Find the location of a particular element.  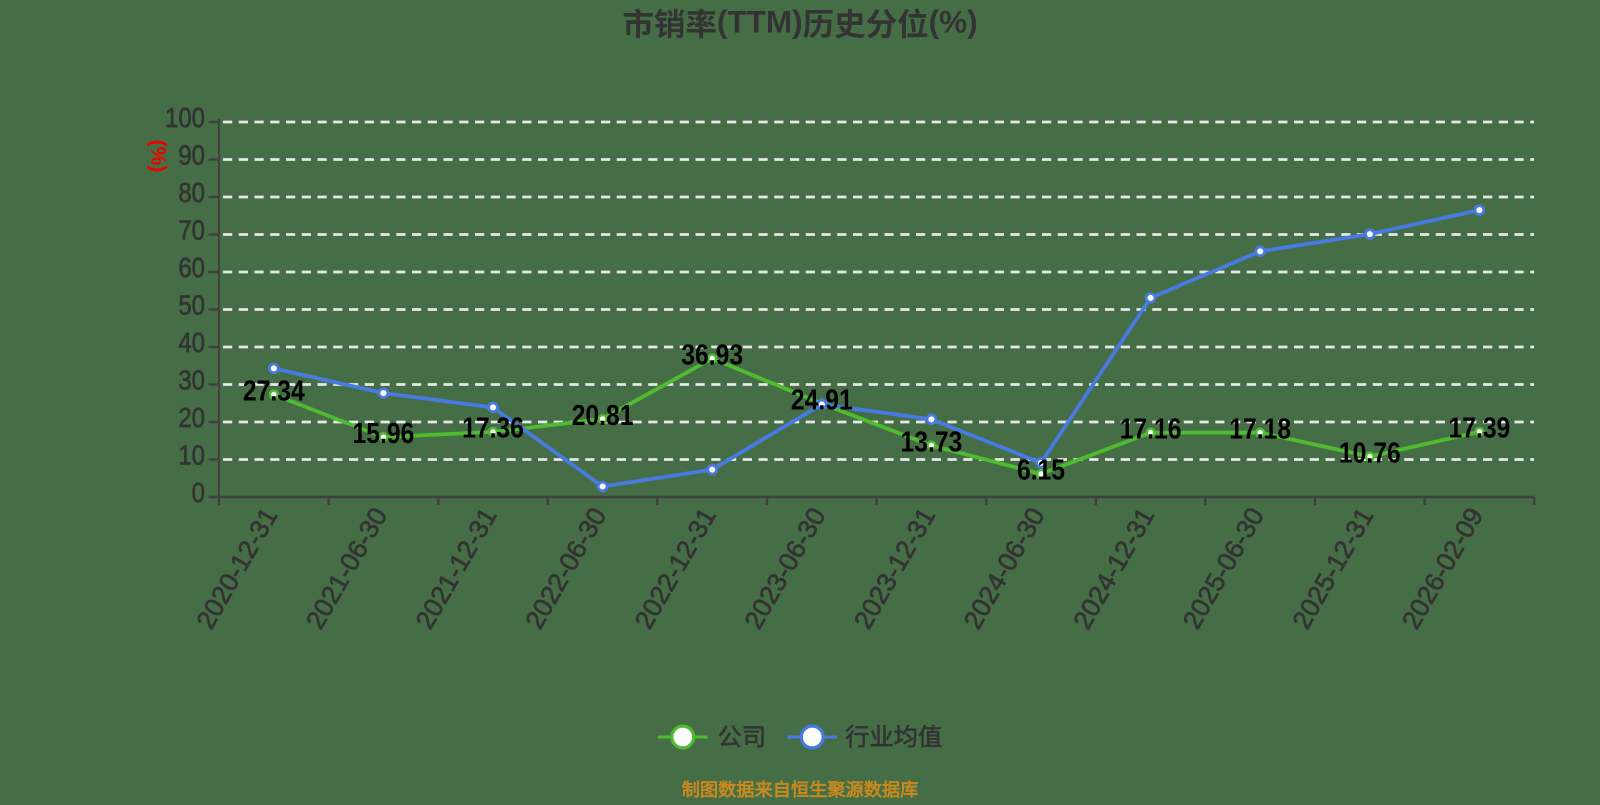

svg-text: 70 is located at coordinates (191, 231).